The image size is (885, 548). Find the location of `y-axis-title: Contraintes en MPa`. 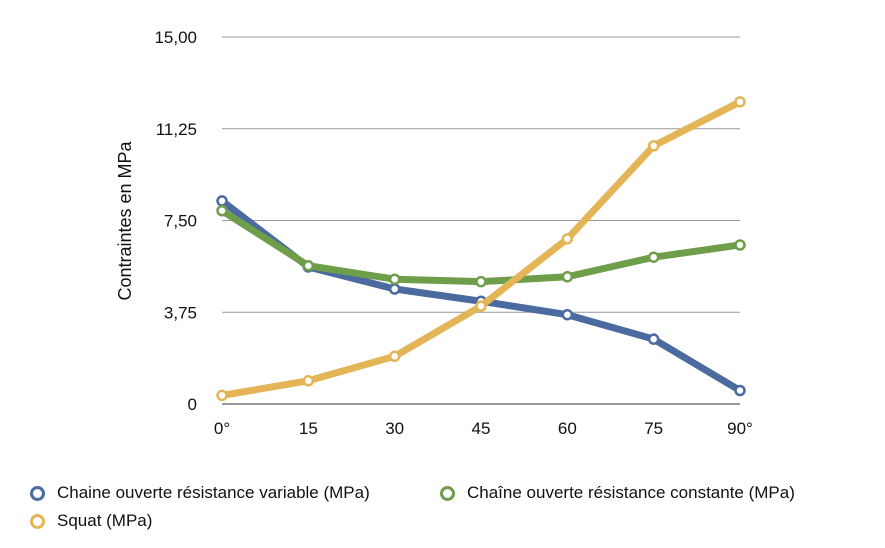

y-axis-title: Contraintes en MPa is located at coordinates (125, 220).